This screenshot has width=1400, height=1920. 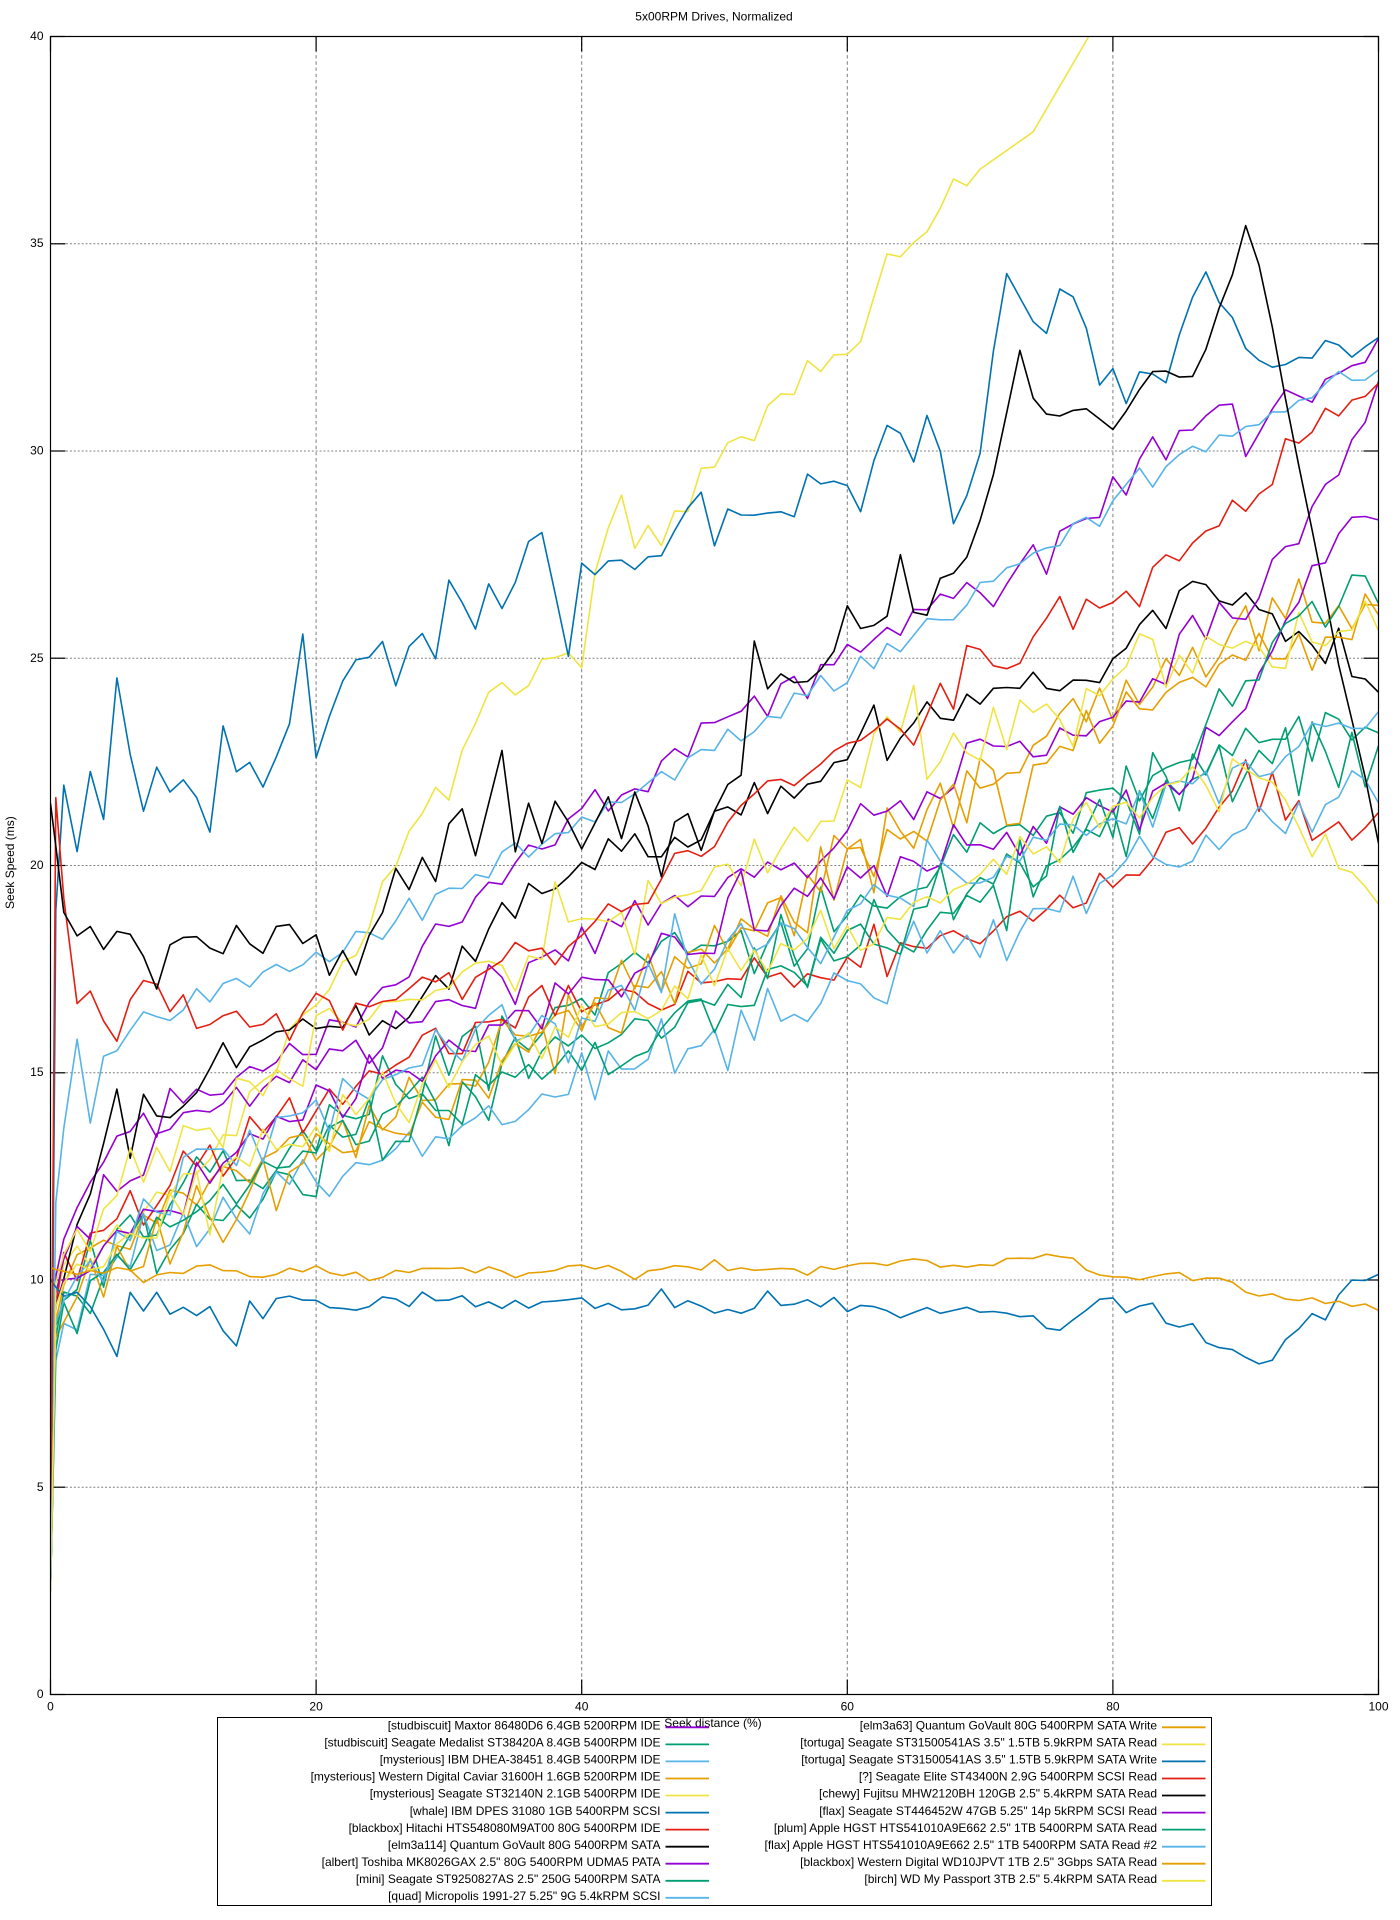 What do you see at coordinates (37, 1072) in the screenshot?
I see `svg-text: 15` at bounding box center [37, 1072].